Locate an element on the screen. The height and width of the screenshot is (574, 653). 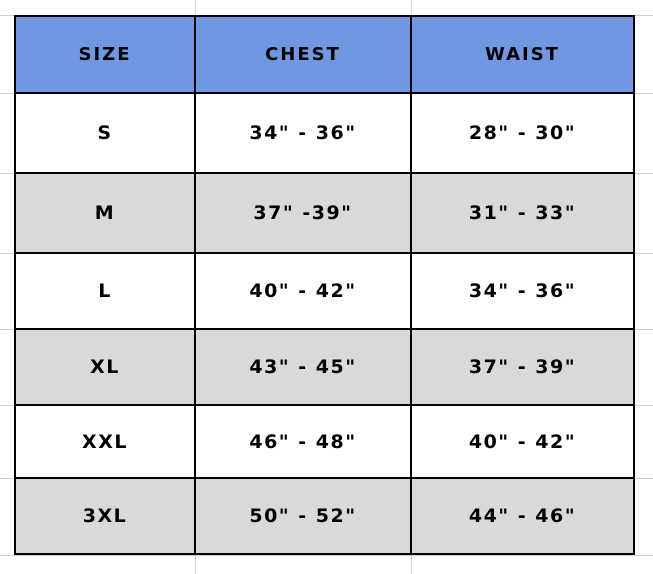
cell-size: M is located at coordinates (105, 213).